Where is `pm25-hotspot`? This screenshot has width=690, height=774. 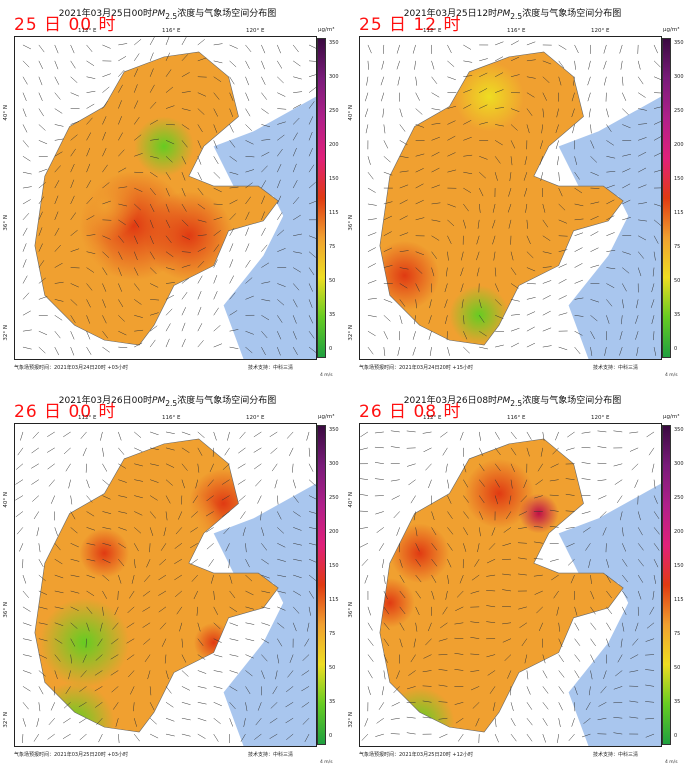 pm25-hotspot is located at coordinates (499, 493).